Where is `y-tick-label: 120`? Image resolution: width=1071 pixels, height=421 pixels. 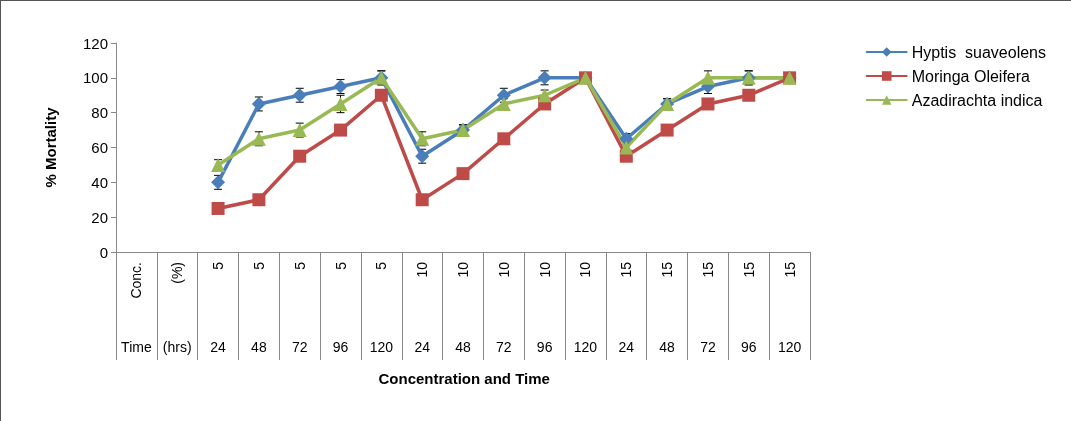
y-tick-label: 120 is located at coordinates (95, 43).